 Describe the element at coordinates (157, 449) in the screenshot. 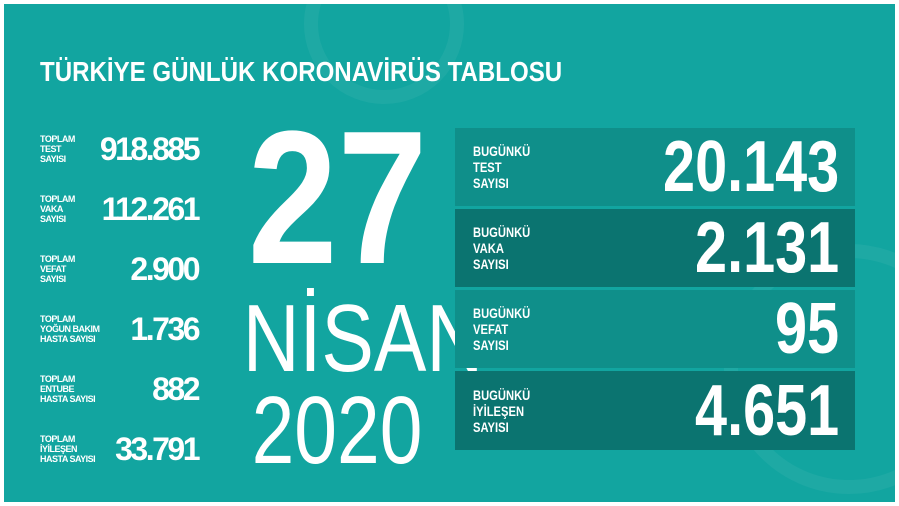

I see `total-value: 33.791` at that location.